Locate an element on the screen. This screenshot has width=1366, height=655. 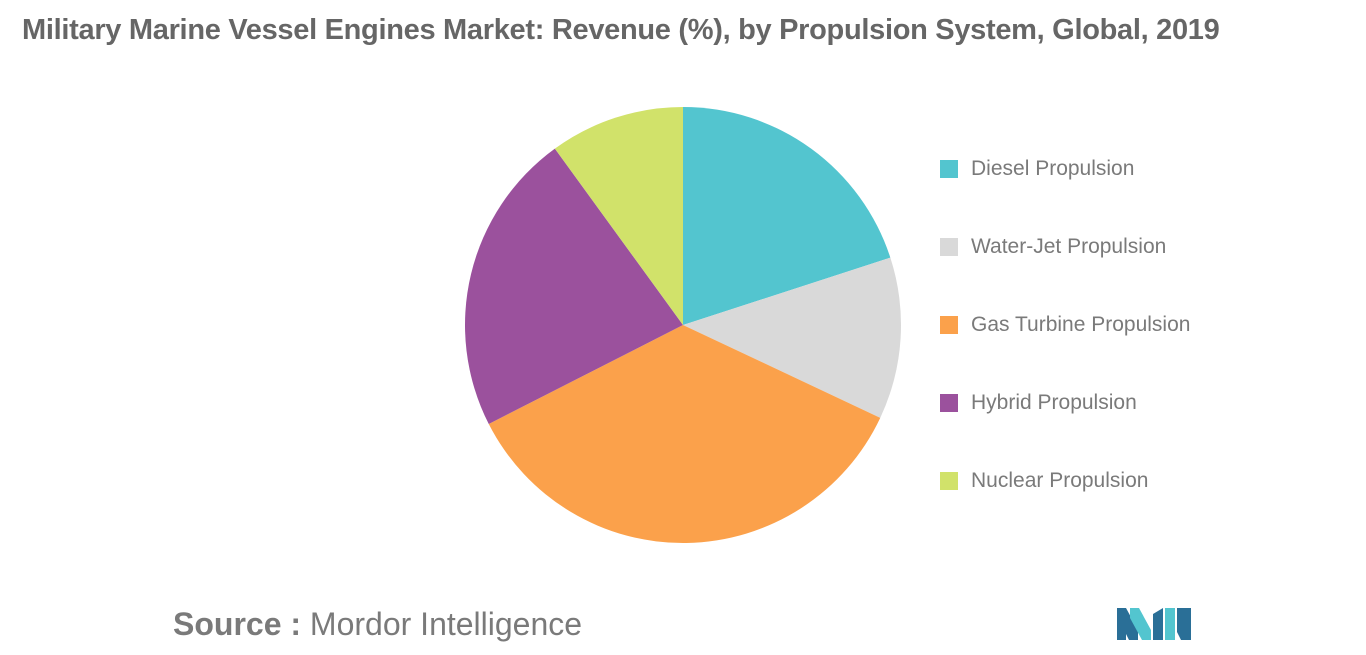
legend-item: Hybrid Propulsion is located at coordinates (1065, 402).